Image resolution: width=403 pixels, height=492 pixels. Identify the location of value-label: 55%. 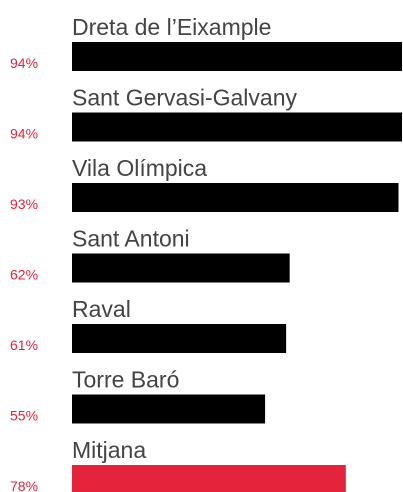
(24, 416).